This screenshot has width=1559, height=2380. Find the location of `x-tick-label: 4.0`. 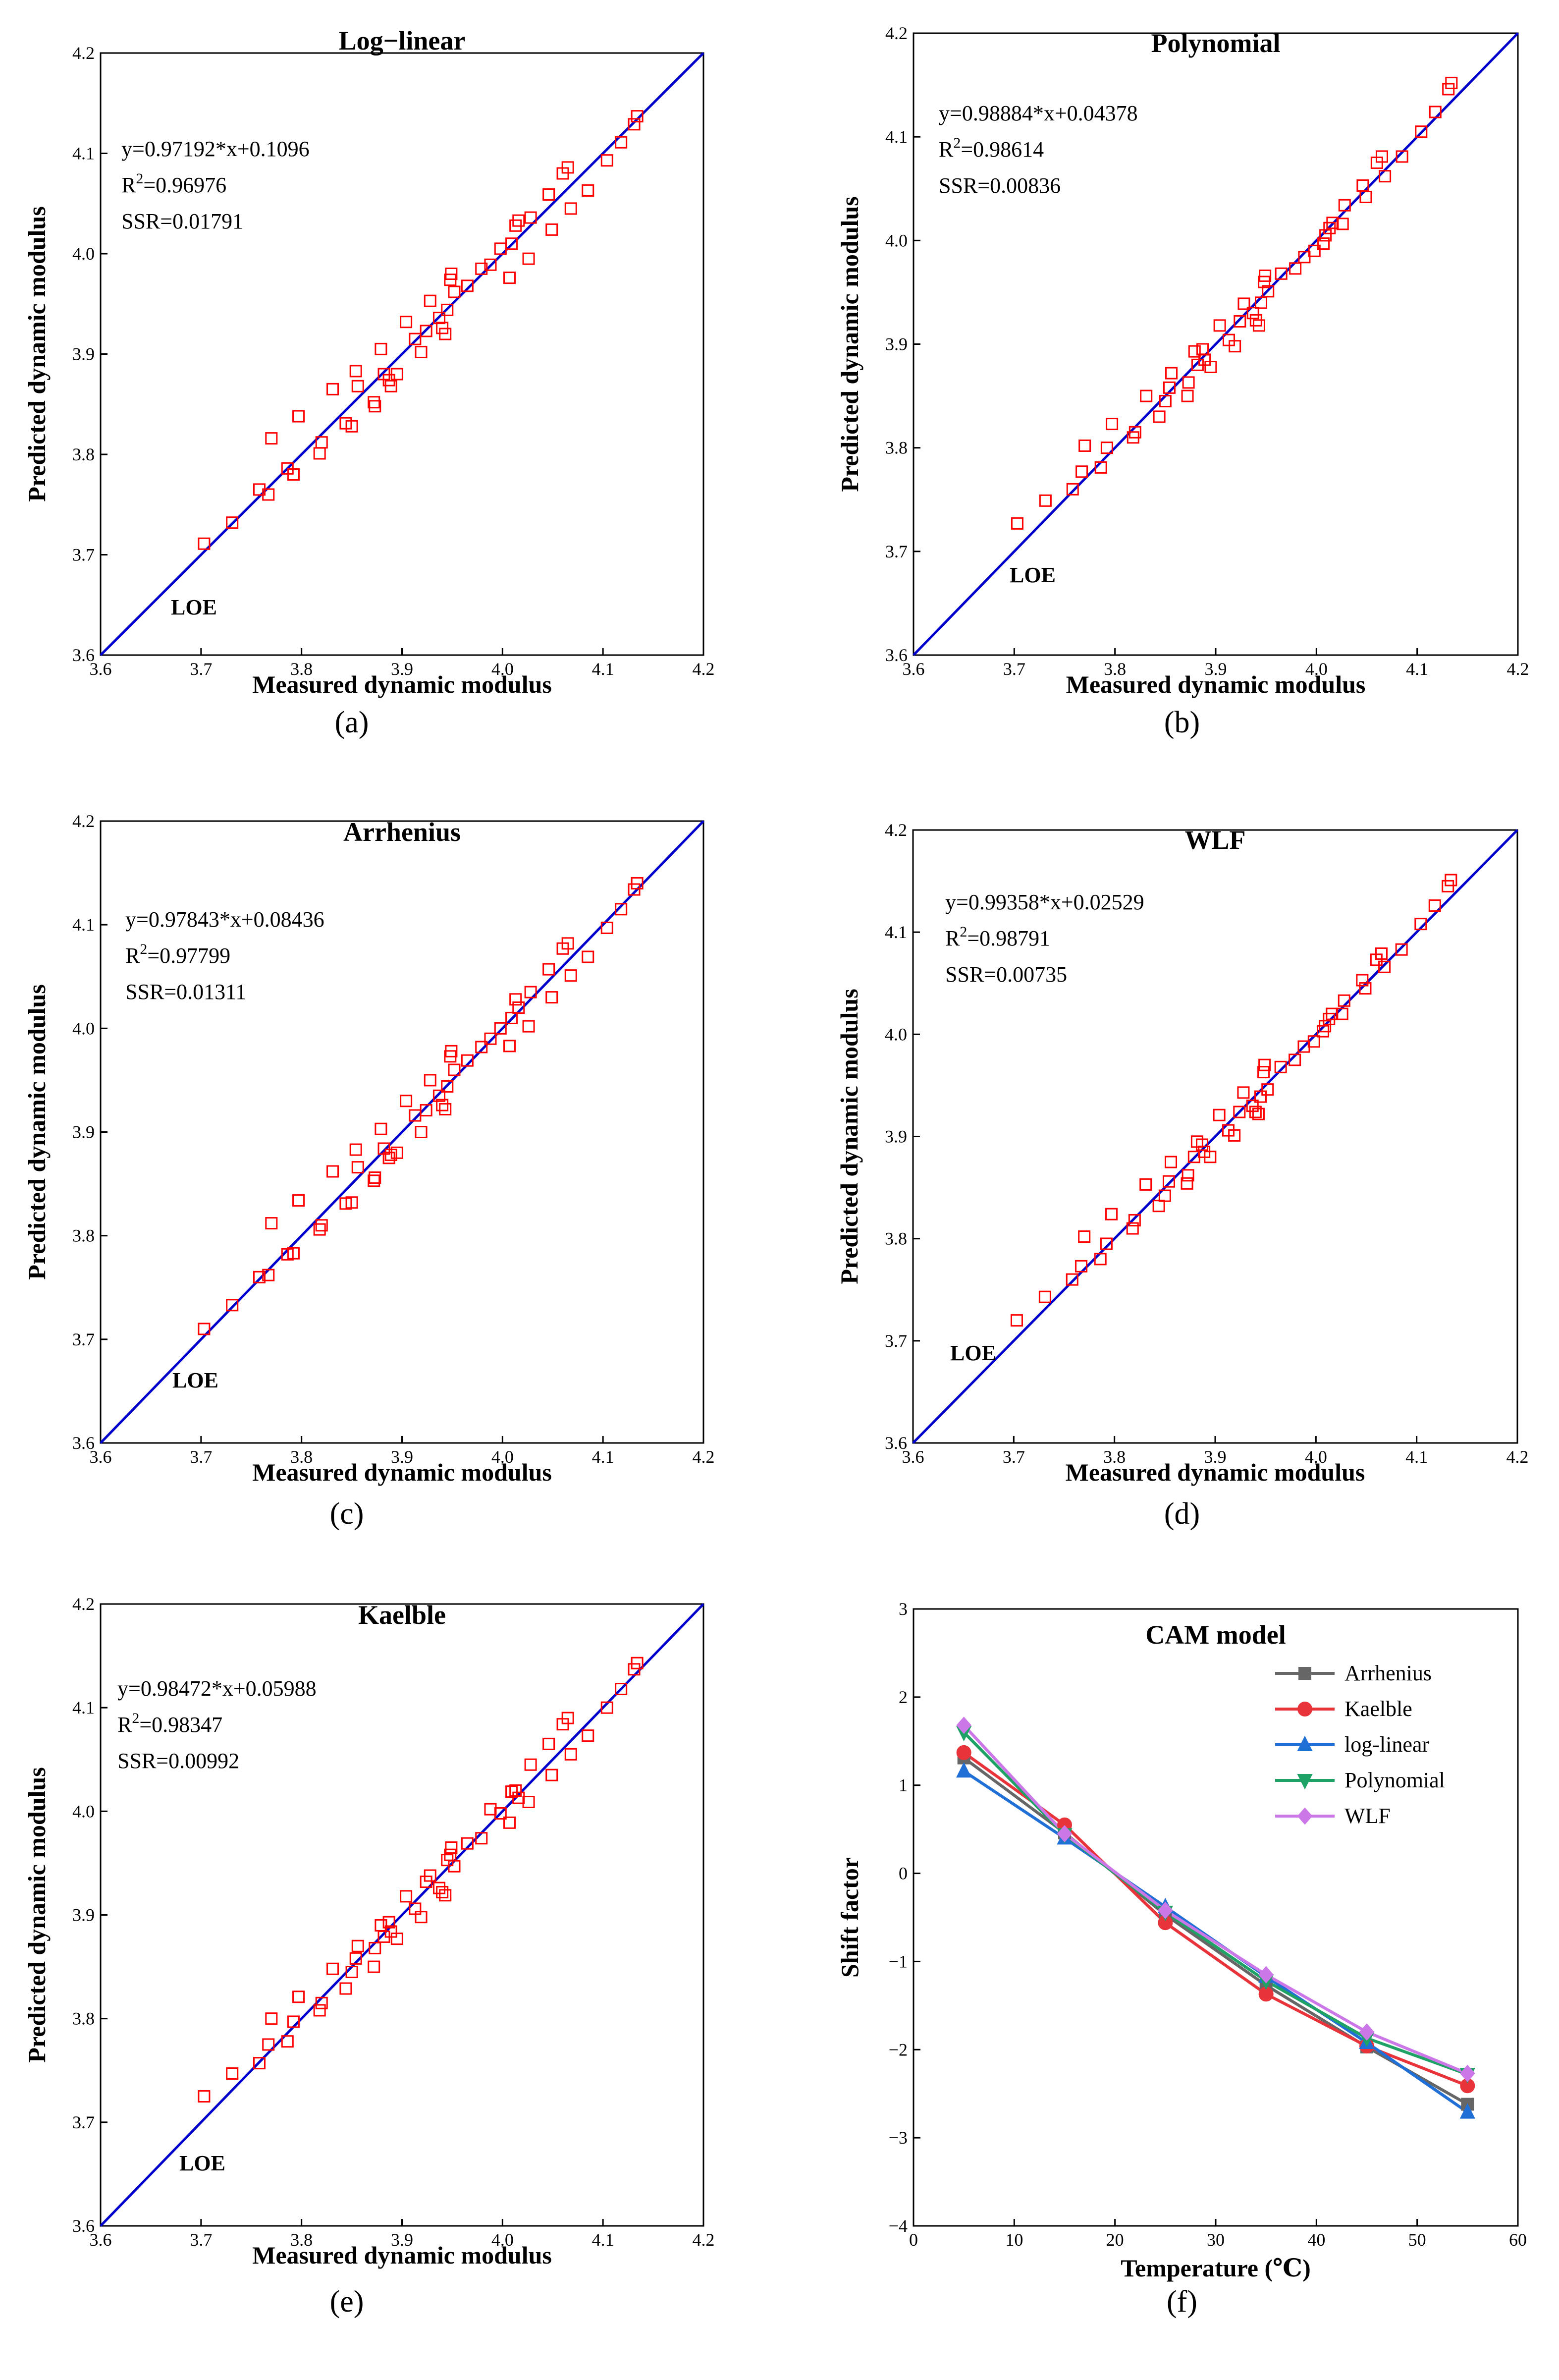

x-tick-label: 4.0 is located at coordinates (502, 669).